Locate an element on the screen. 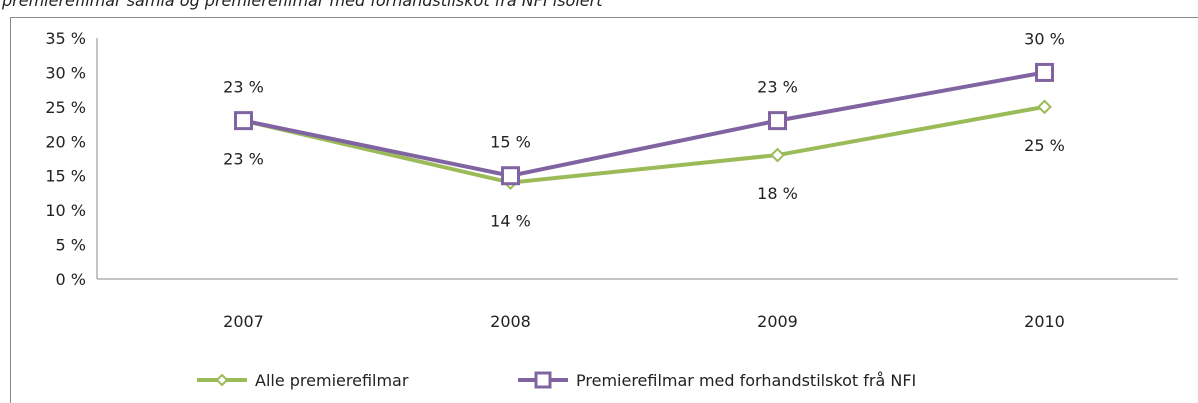  y-tick-label: 15 % is located at coordinates (65, 176).